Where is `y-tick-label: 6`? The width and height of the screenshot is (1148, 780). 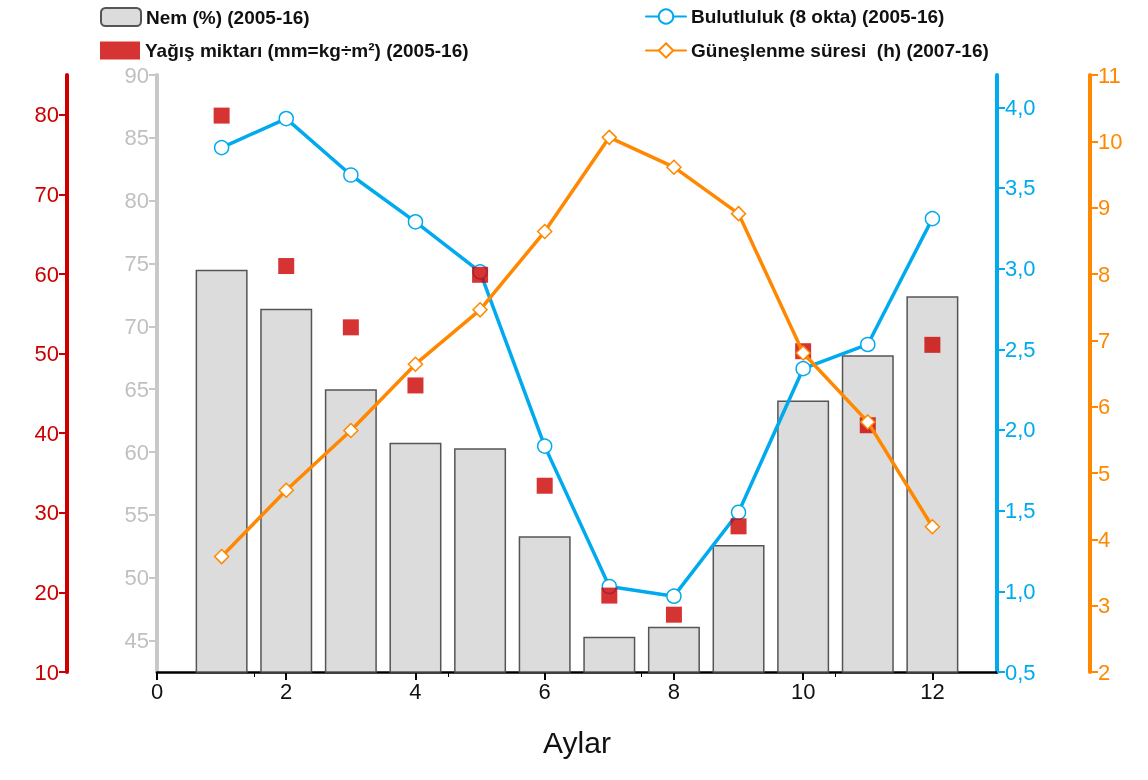 y-tick-label: 6 is located at coordinates (1104, 407).